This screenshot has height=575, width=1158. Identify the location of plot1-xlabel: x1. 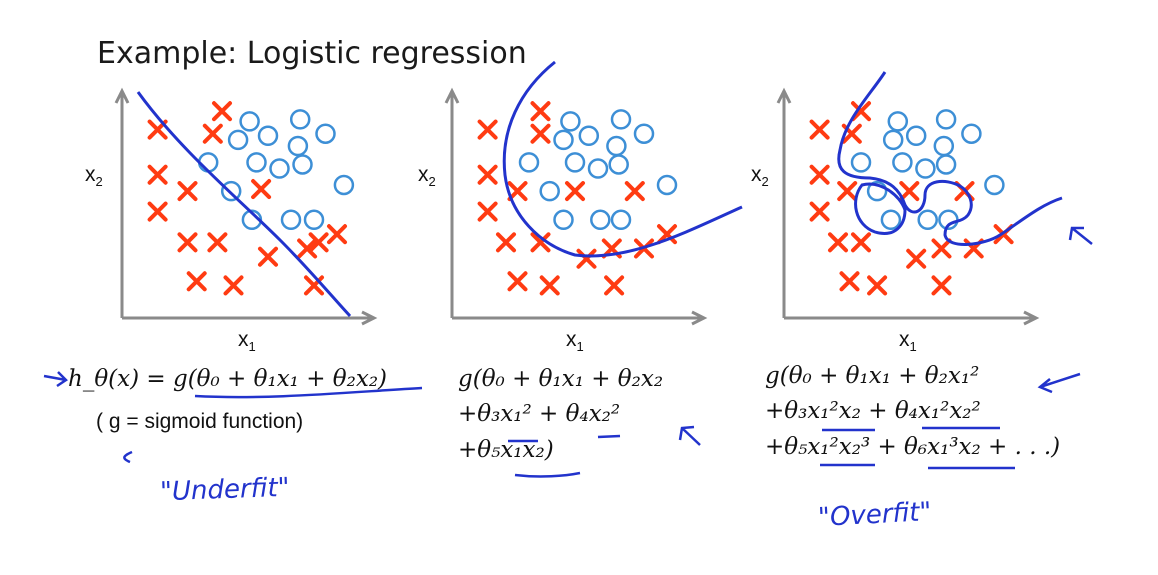
(247, 341).